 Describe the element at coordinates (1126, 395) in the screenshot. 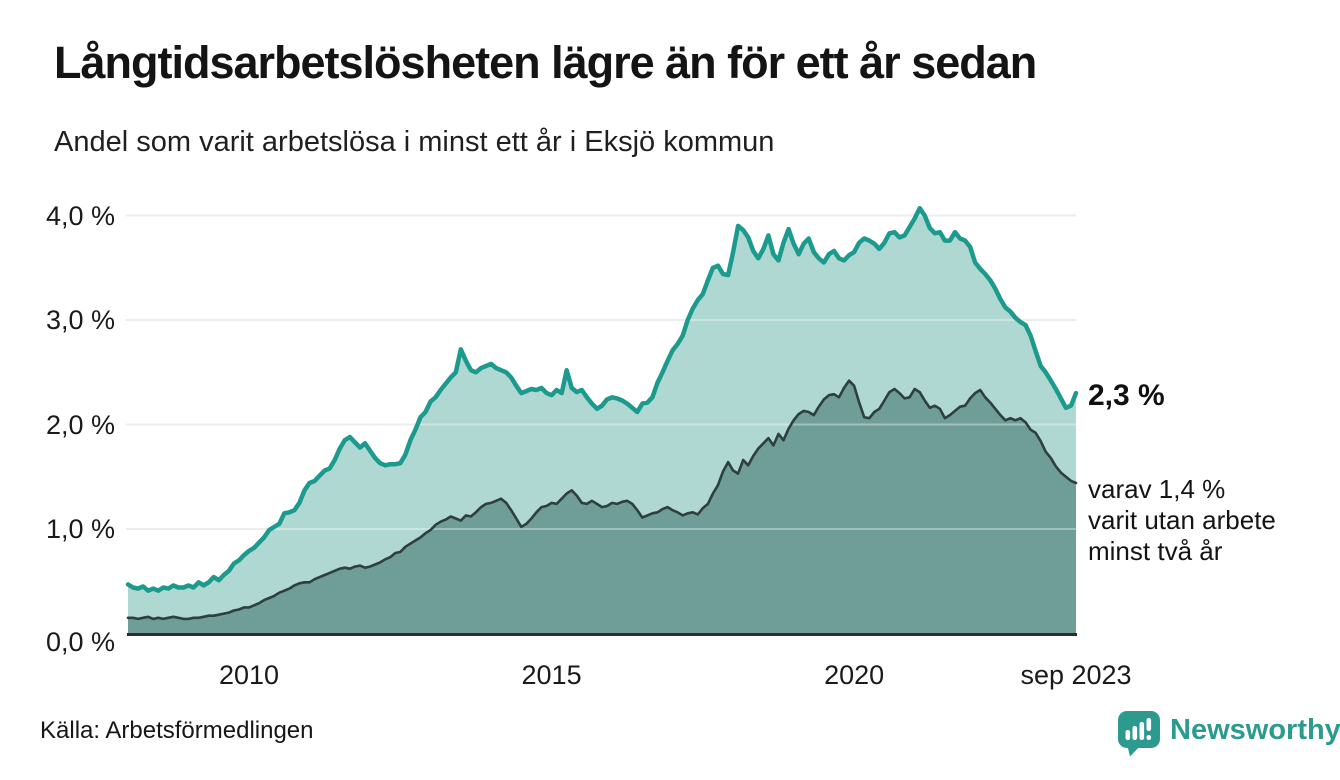

I see `end-value-label: 2,3 %` at that location.